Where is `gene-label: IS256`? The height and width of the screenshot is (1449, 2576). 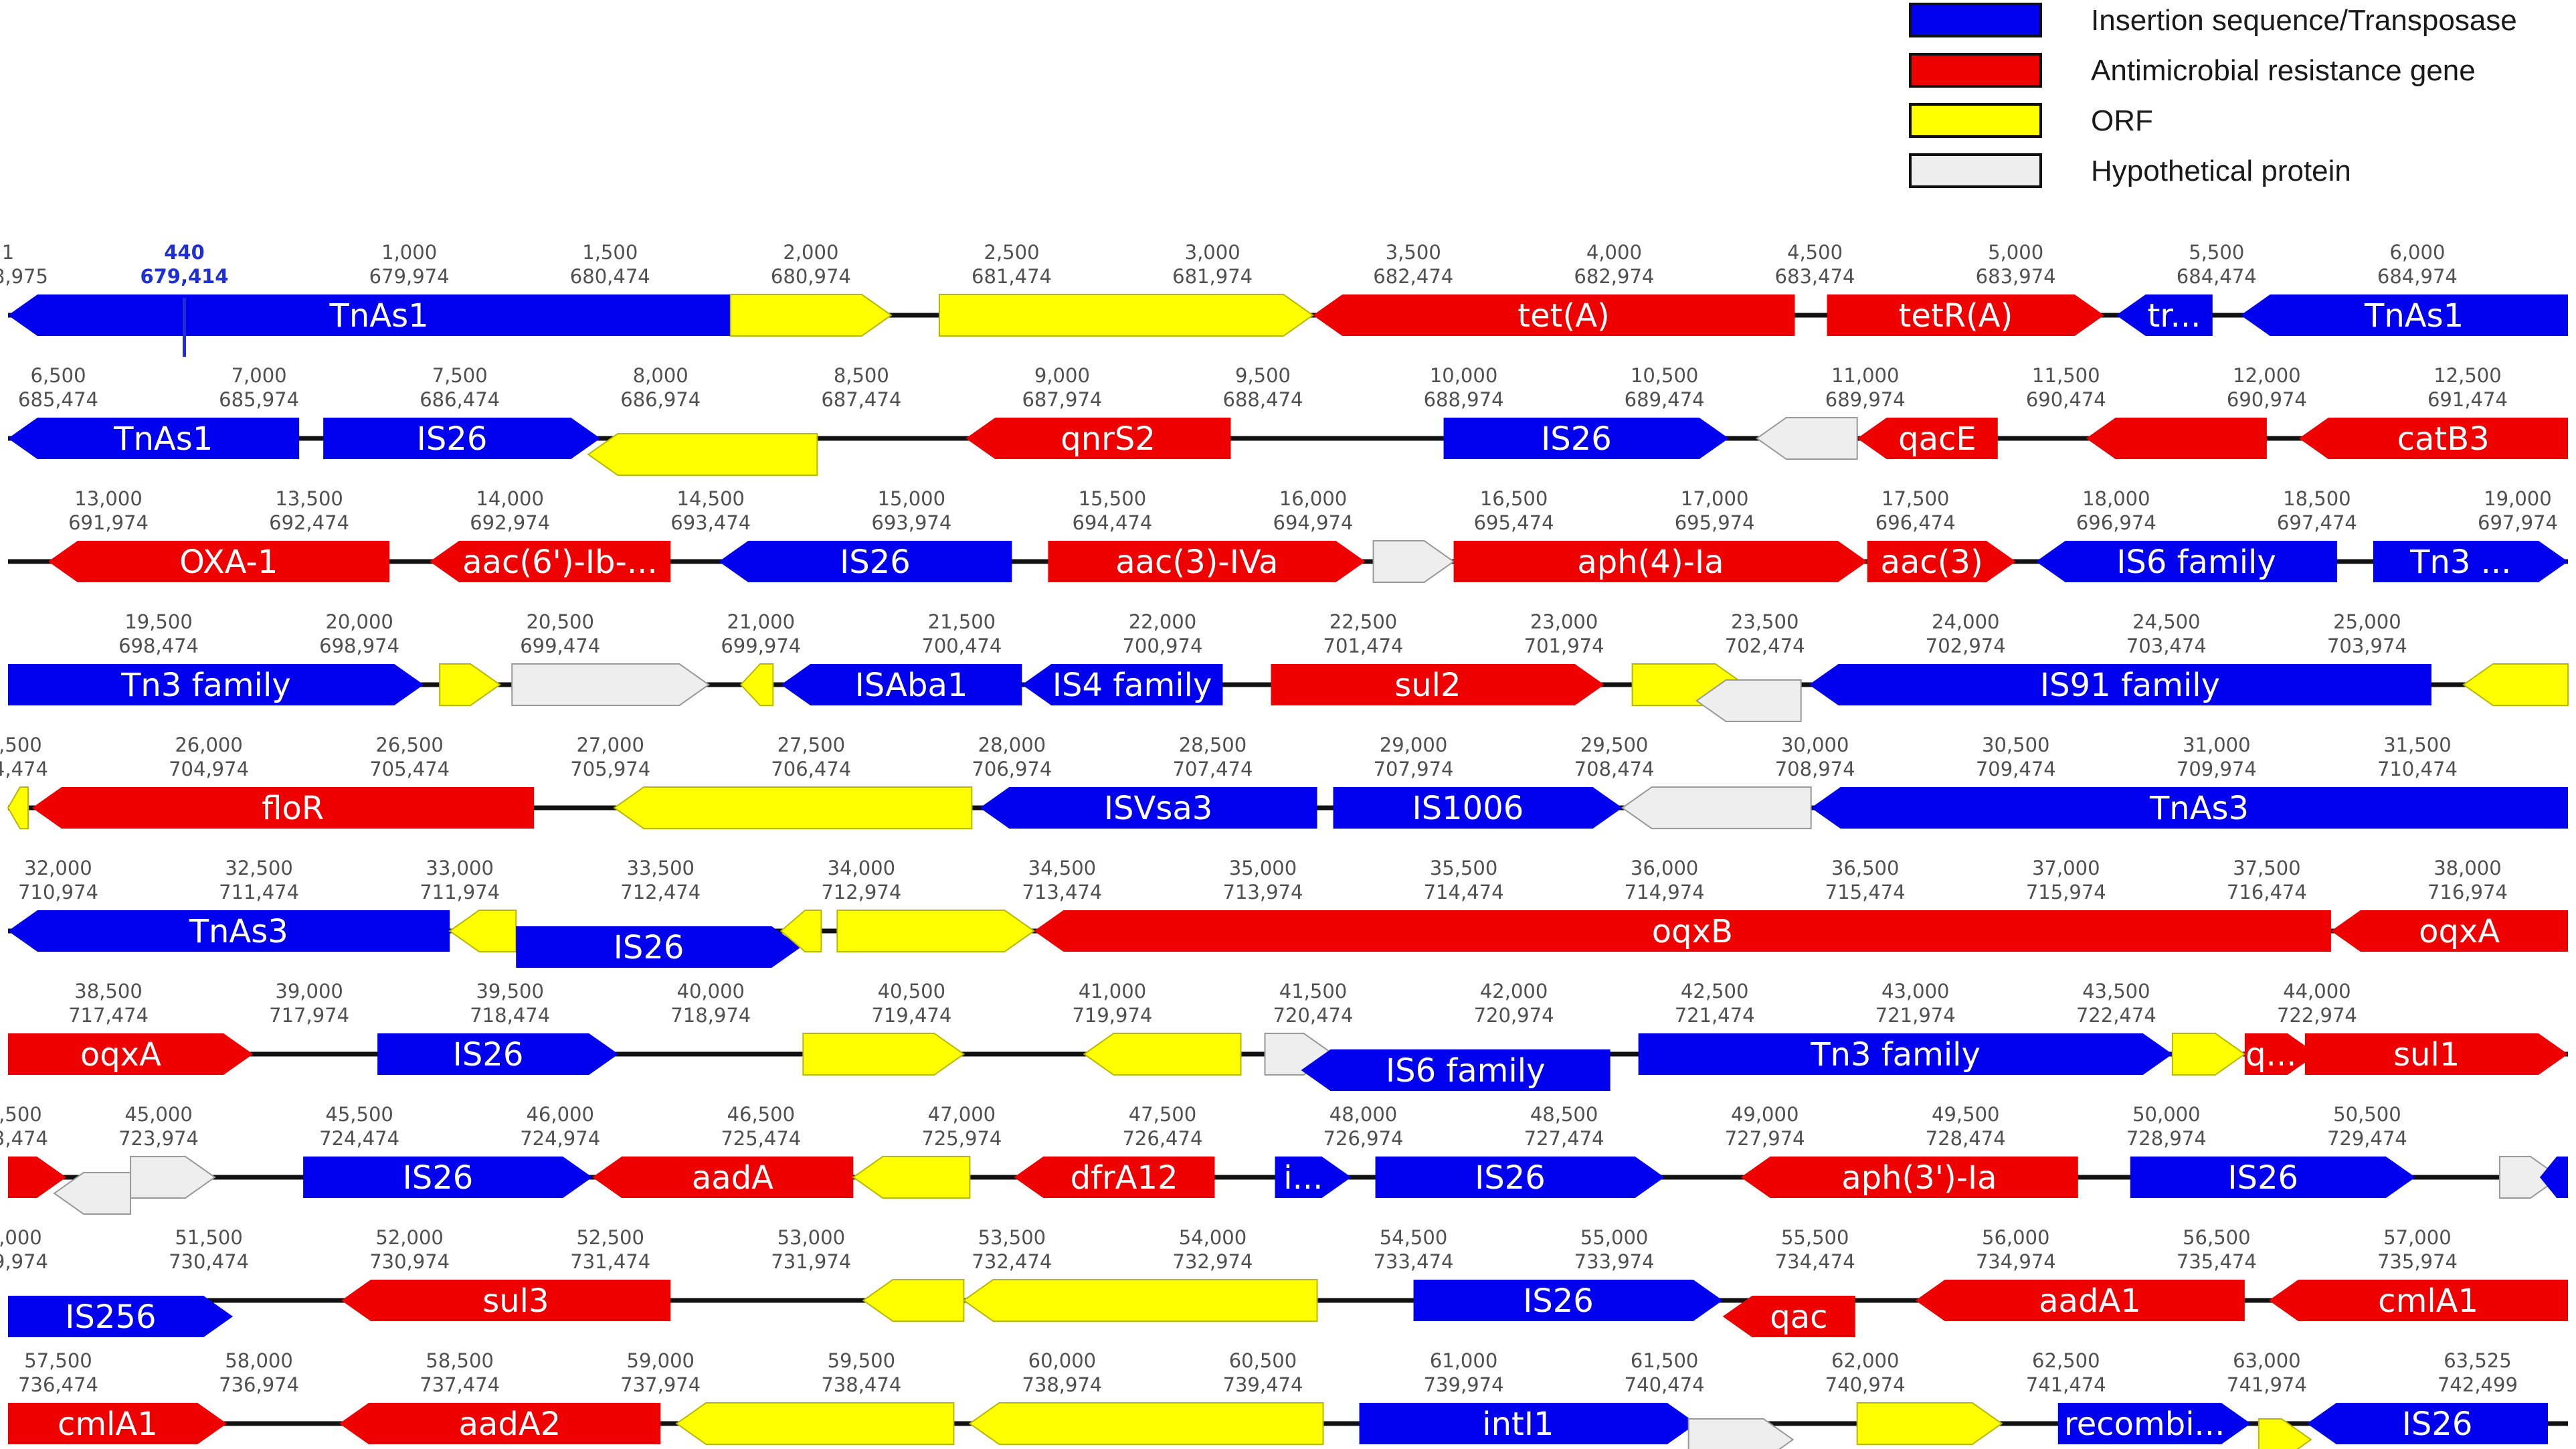
gene-label: IS256 is located at coordinates (111, 1317).